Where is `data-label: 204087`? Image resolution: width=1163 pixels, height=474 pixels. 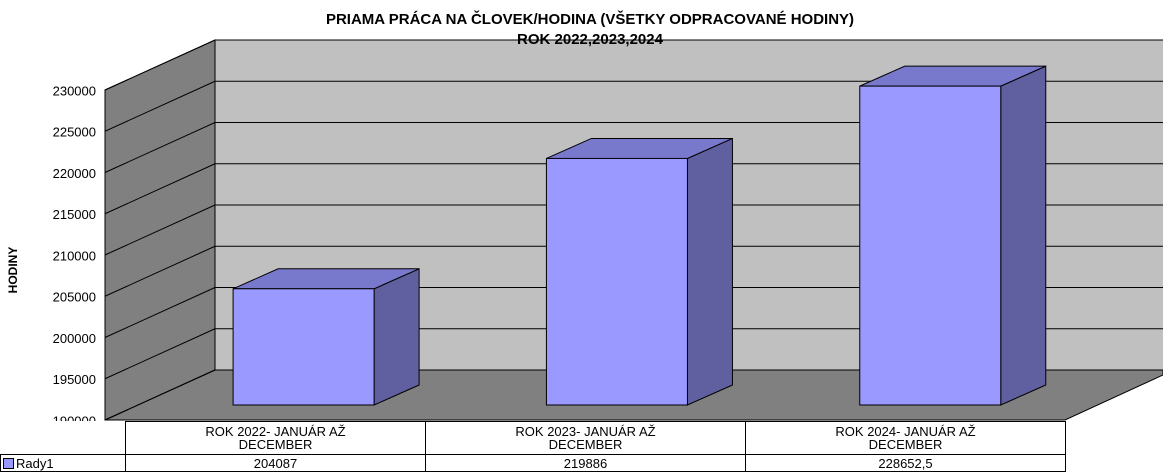 data-label: 204087 is located at coordinates (275, 463).